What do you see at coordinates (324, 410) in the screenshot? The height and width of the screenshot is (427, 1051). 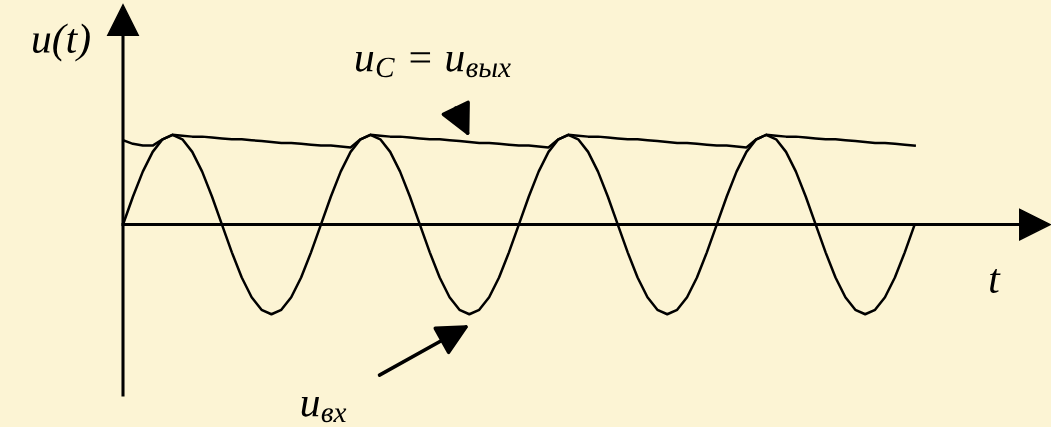 I see `text: u$_{вх}$` at bounding box center [324, 410].